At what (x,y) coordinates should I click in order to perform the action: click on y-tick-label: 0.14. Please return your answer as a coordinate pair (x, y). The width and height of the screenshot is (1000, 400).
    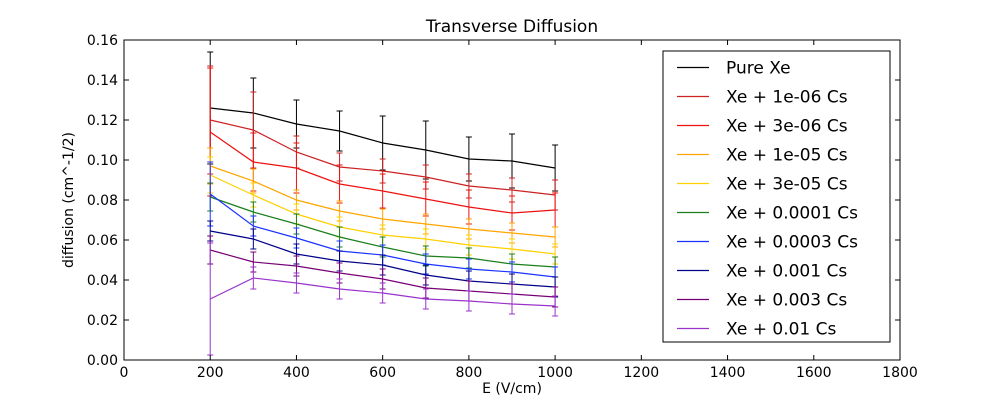
    Looking at the image, I should click on (102, 81).